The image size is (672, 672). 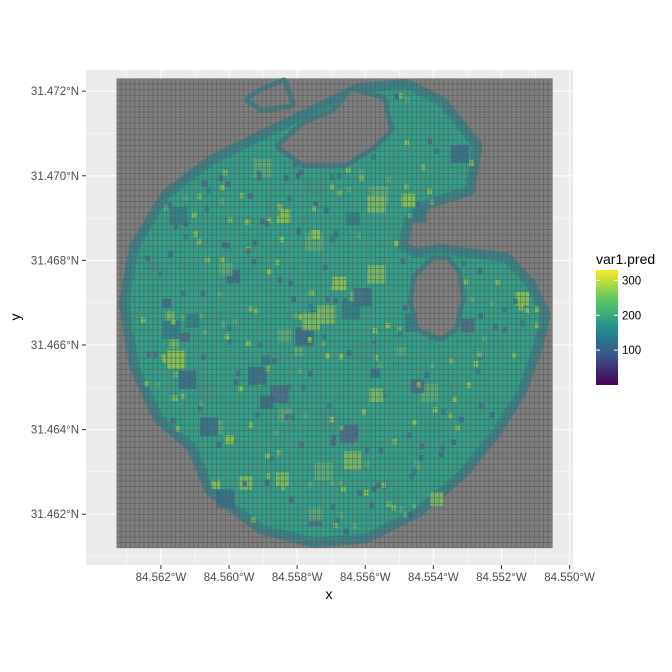 I want to click on x-tick-label: 84.550°W, so click(x=569, y=578).